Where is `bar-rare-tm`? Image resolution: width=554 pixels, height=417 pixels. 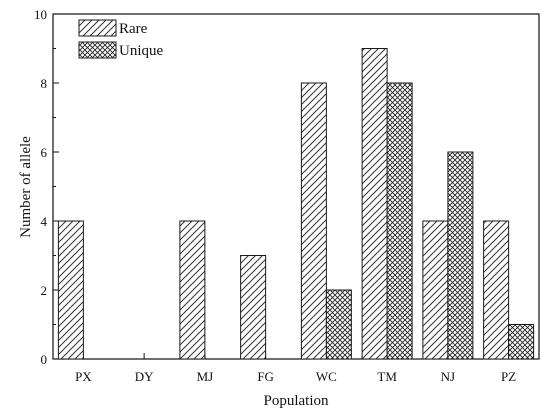 bar-rare-tm is located at coordinates (374, 204).